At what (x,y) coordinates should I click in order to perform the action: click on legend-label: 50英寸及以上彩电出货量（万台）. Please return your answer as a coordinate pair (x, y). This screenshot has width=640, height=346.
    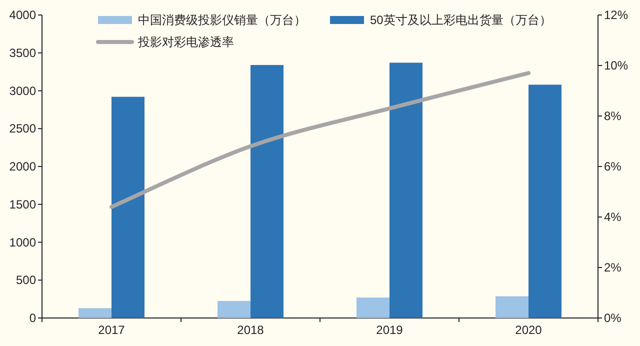
    Looking at the image, I should click on (461, 20).